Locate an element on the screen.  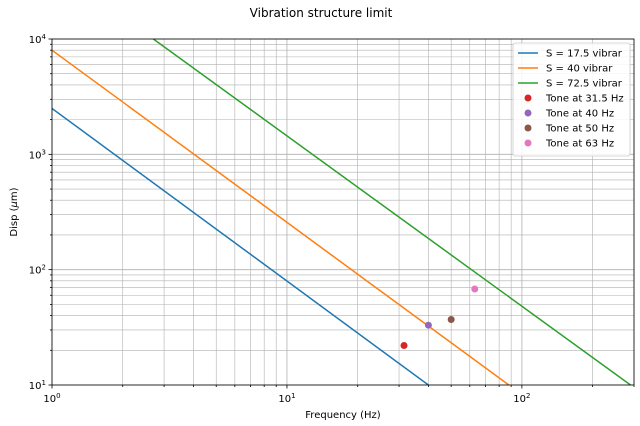
x-tick-label: 10¹ is located at coordinates (286, 398).